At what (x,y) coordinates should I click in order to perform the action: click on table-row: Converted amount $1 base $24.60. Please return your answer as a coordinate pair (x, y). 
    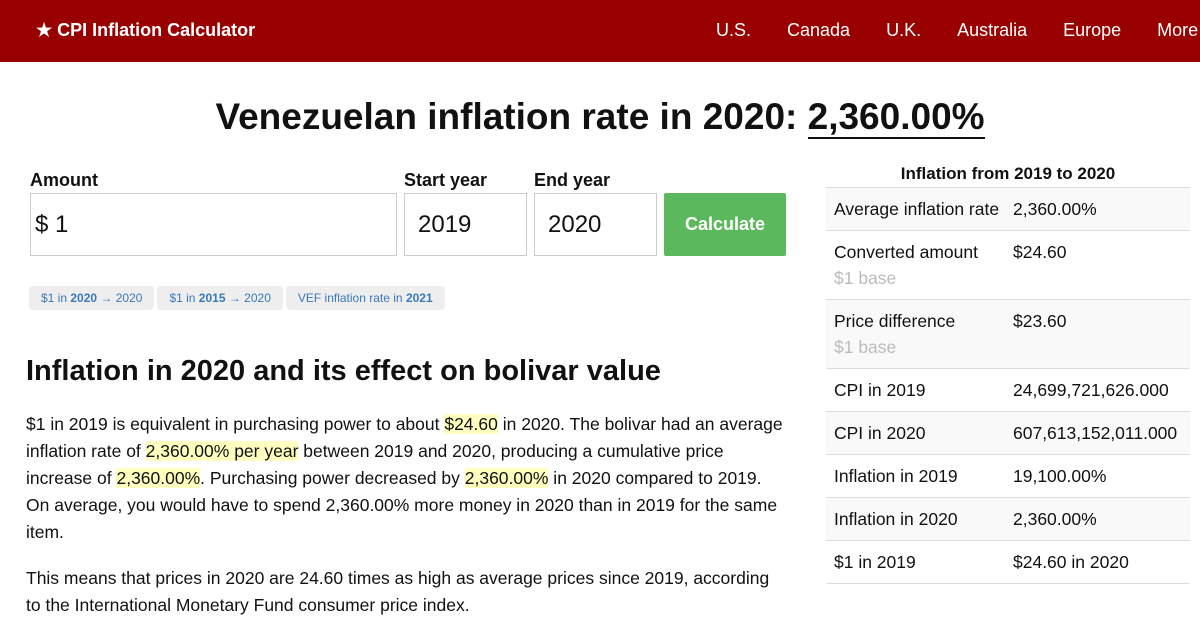
    Looking at the image, I should click on (1008, 265).